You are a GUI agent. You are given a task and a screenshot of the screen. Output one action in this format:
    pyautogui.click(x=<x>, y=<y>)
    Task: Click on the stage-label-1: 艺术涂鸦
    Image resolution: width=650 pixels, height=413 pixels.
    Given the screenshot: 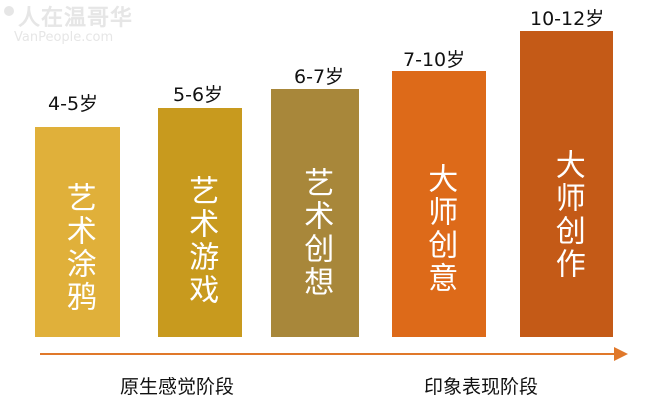 What is the action you would take?
    pyautogui.click(x=78, y=248)
    